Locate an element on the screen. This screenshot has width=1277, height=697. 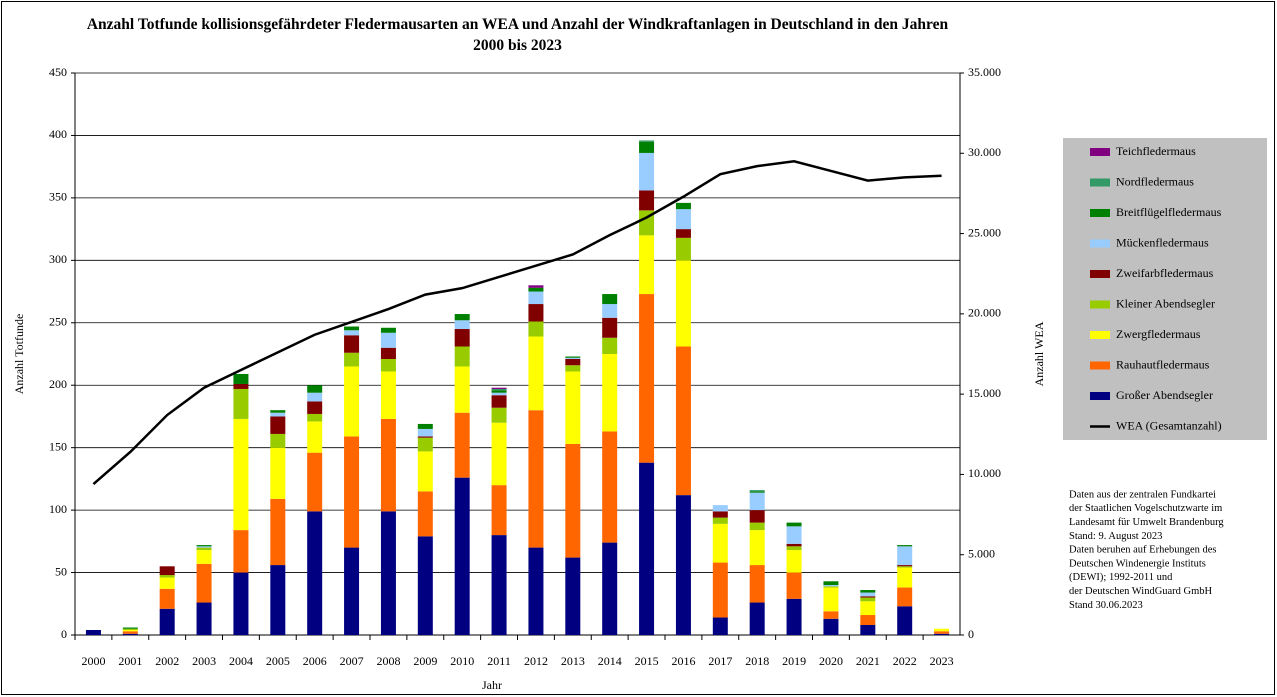
x-tick-label: 2014 is located at coordinates (610, 661).